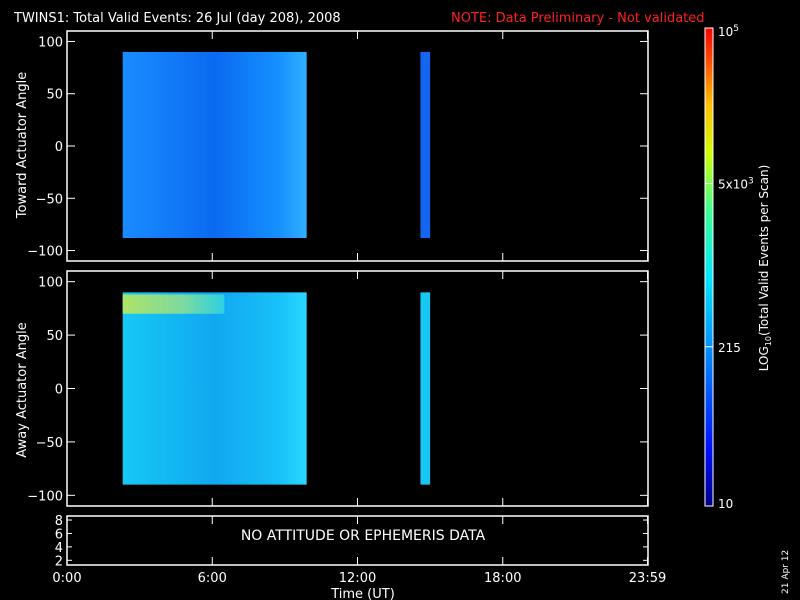 Image resolution: width=800 pixels, height=600 pixels. I want to click on y-label-away: Away Actuator Angle, so click(22, 389).